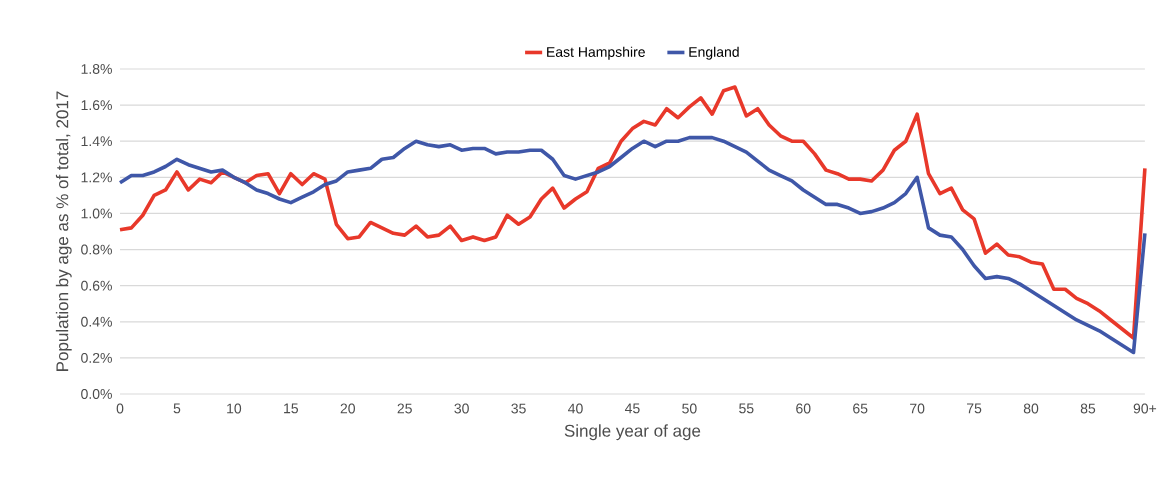 The image size is (1162, 480). What do you see at coordinates (96, 321) in the screenshot?
I see `y-tick-label: 0.4%` at bounding box center [96, 321].